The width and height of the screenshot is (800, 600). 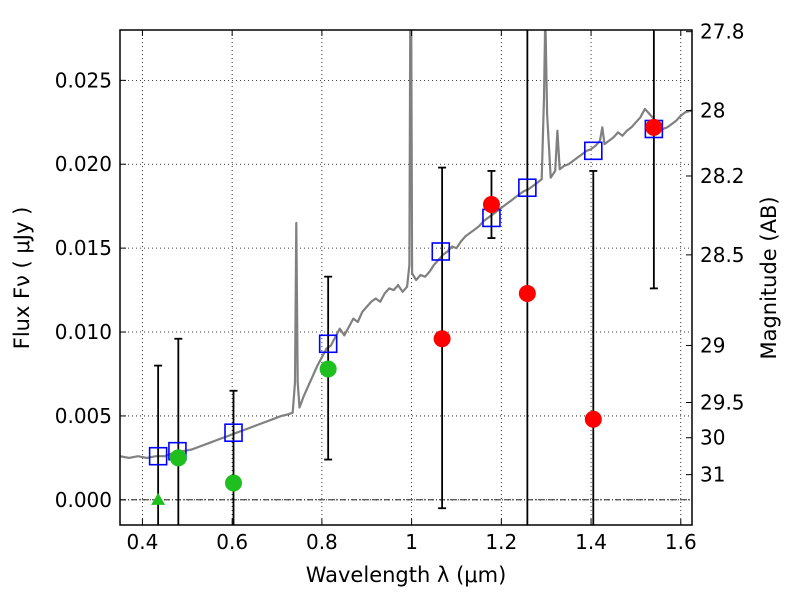 What do you see at coordinates (722, 32) in the screenshot?
I see `y2-tick-label: 27.8` at bounding box center [722, 32].